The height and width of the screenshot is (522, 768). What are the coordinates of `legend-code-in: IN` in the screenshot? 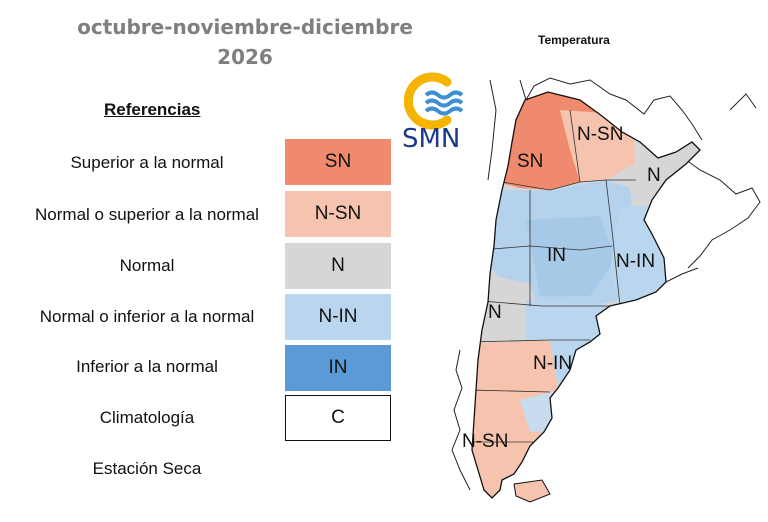 It's located at (338, 367).